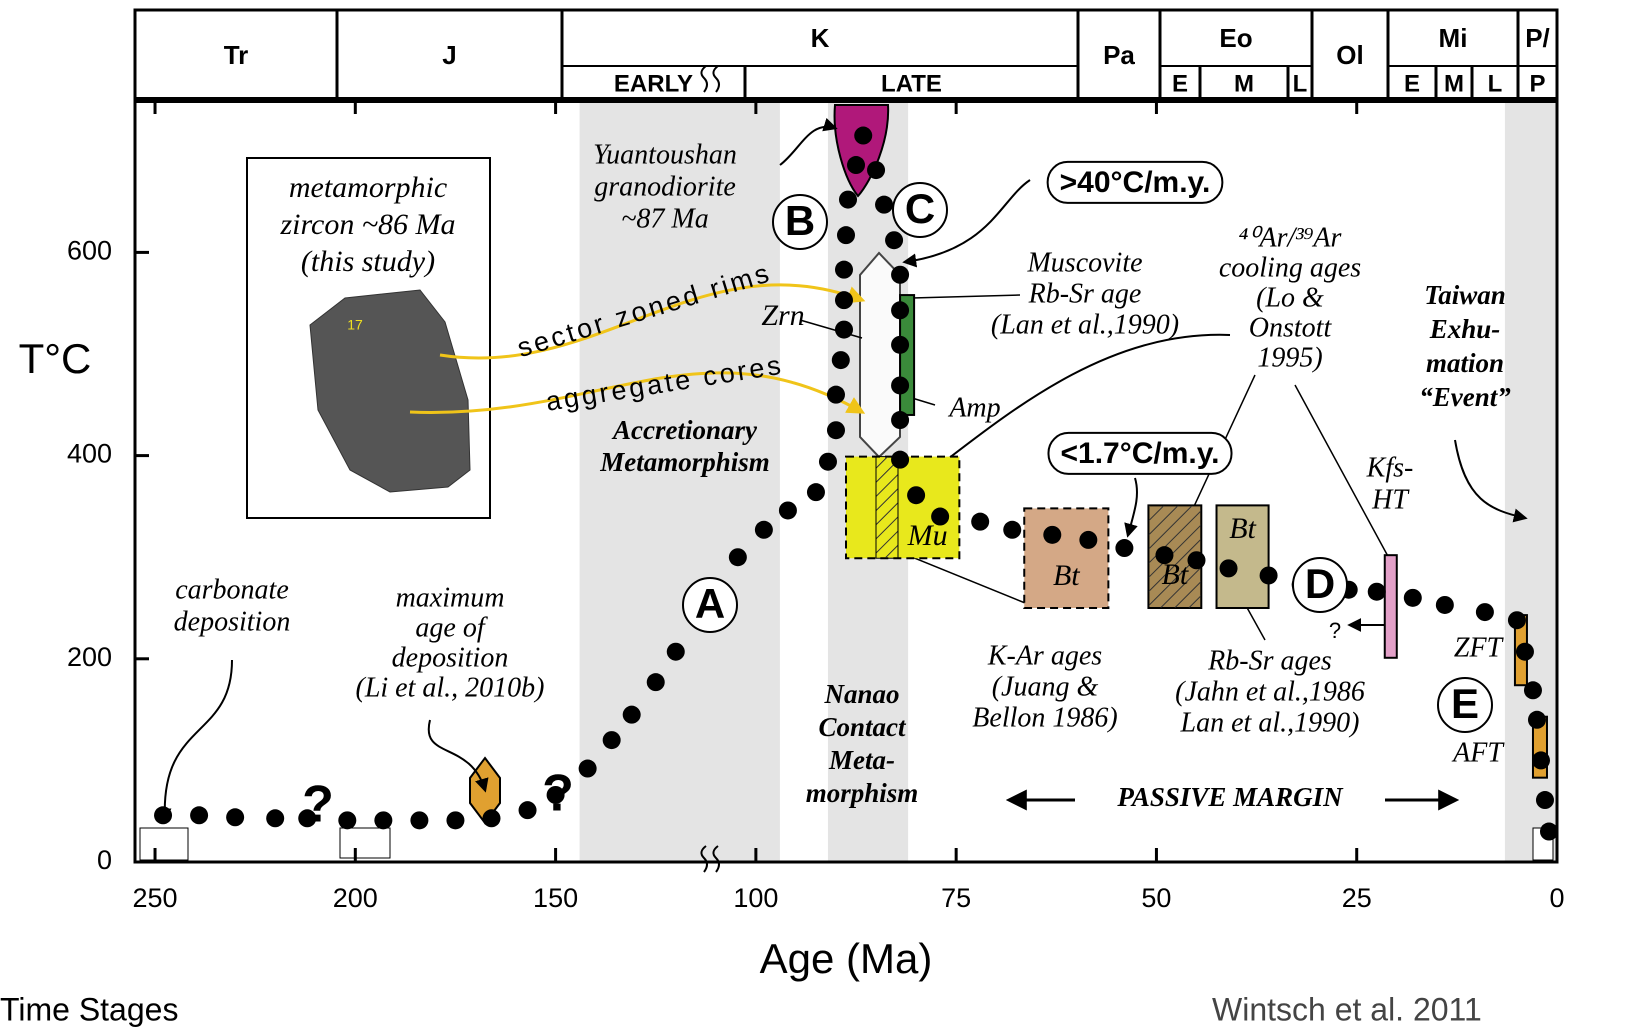 Image resolution: width=1646 pixels, height=1029 pixels. What do you see at coordinates (449, 55) in the screenshot?
I see `period-label: J` at bounding box center [449, 55].